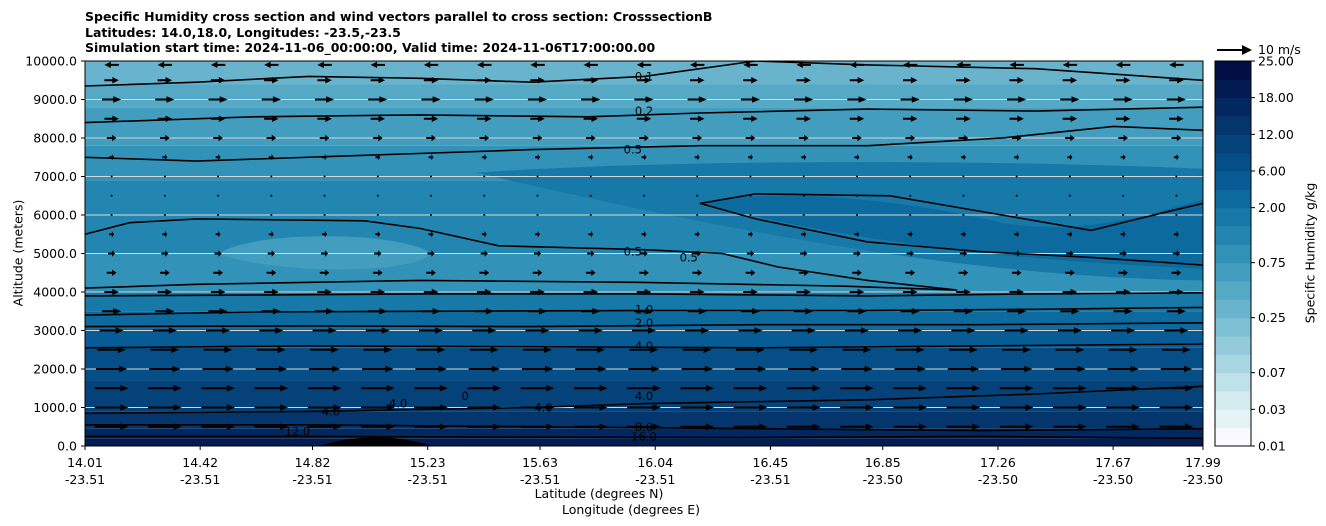  I want to click on x-tick-label-latitude: 14.82, so click(313, 462).